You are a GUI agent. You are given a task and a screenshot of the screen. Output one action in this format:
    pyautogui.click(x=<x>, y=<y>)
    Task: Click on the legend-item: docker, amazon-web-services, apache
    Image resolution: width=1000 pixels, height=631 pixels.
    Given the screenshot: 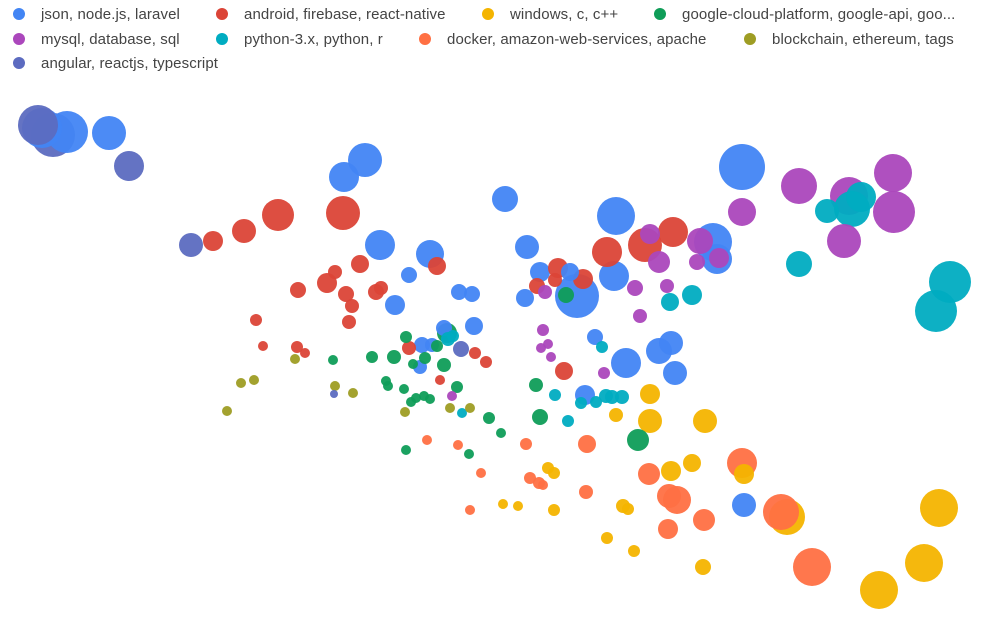 What is the action you would take?
    pyautogui.click(x=562, y=39)
    